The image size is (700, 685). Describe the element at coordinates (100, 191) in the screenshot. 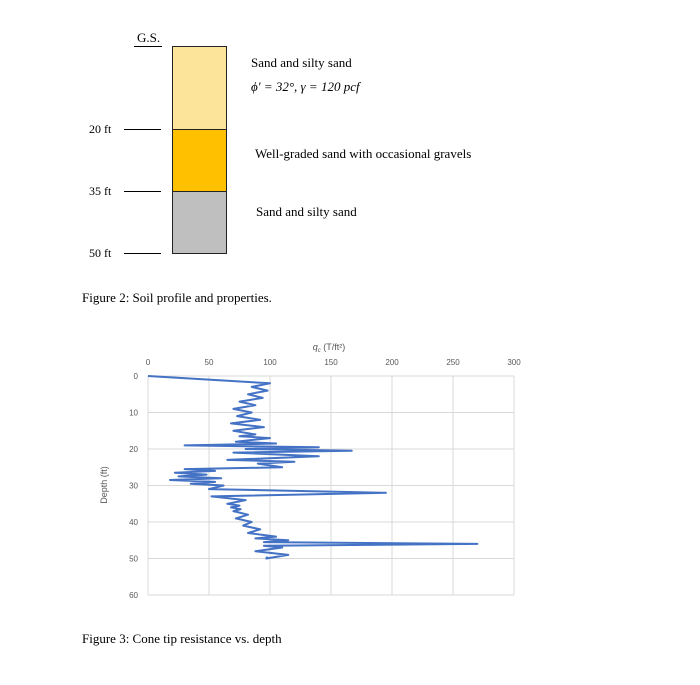

I see `depth-label-35ft: 35 ft` at that location.